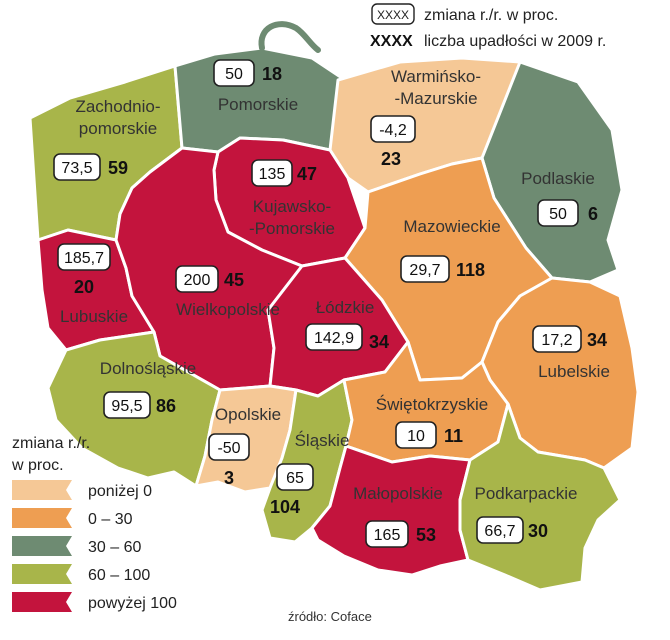  Describe the element at coordinates (424, 270) in the screenshot. I see `change-value: 29,7` at that location.